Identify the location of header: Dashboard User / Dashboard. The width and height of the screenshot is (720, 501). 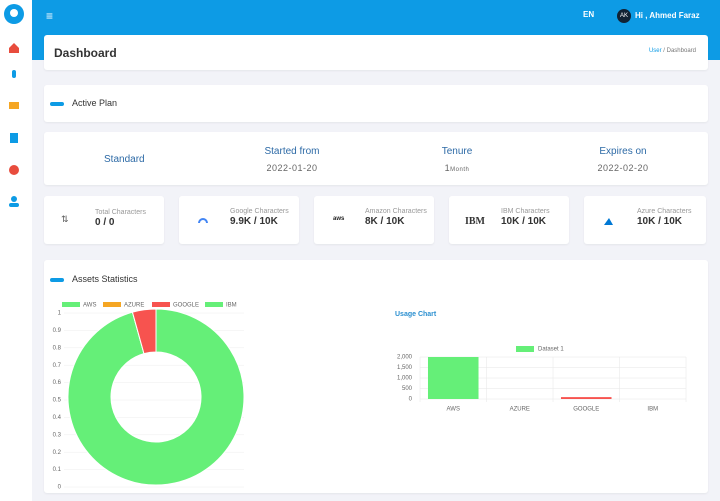
(376, 52).